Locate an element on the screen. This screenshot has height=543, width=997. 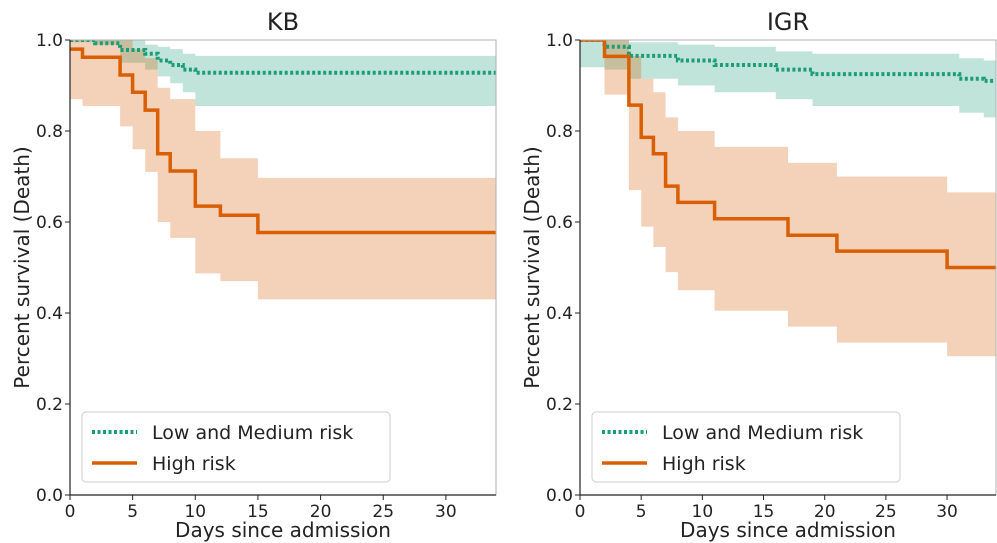
chart-title: IGR is located at coordinates (788, 22).